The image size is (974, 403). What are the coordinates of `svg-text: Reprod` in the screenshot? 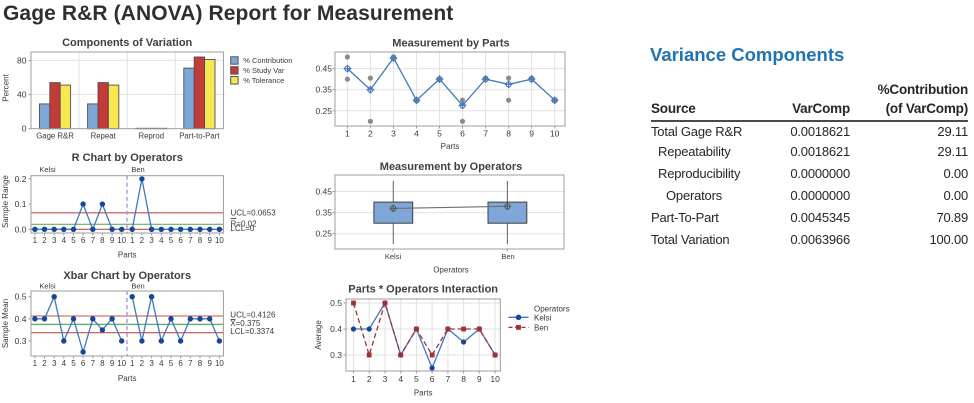 It's located at (151, 136).